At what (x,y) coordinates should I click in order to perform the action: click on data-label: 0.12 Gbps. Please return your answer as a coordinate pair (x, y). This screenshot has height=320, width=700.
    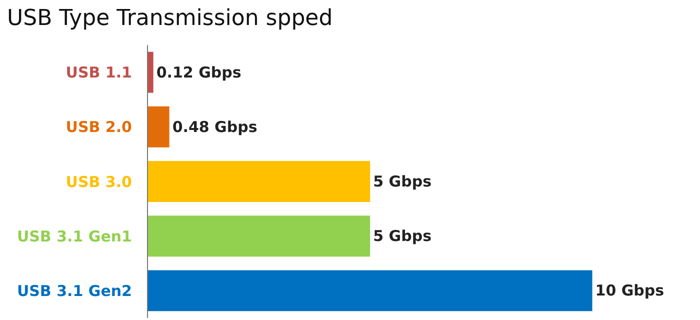
    Looking at the image, I should click on (199, 72).